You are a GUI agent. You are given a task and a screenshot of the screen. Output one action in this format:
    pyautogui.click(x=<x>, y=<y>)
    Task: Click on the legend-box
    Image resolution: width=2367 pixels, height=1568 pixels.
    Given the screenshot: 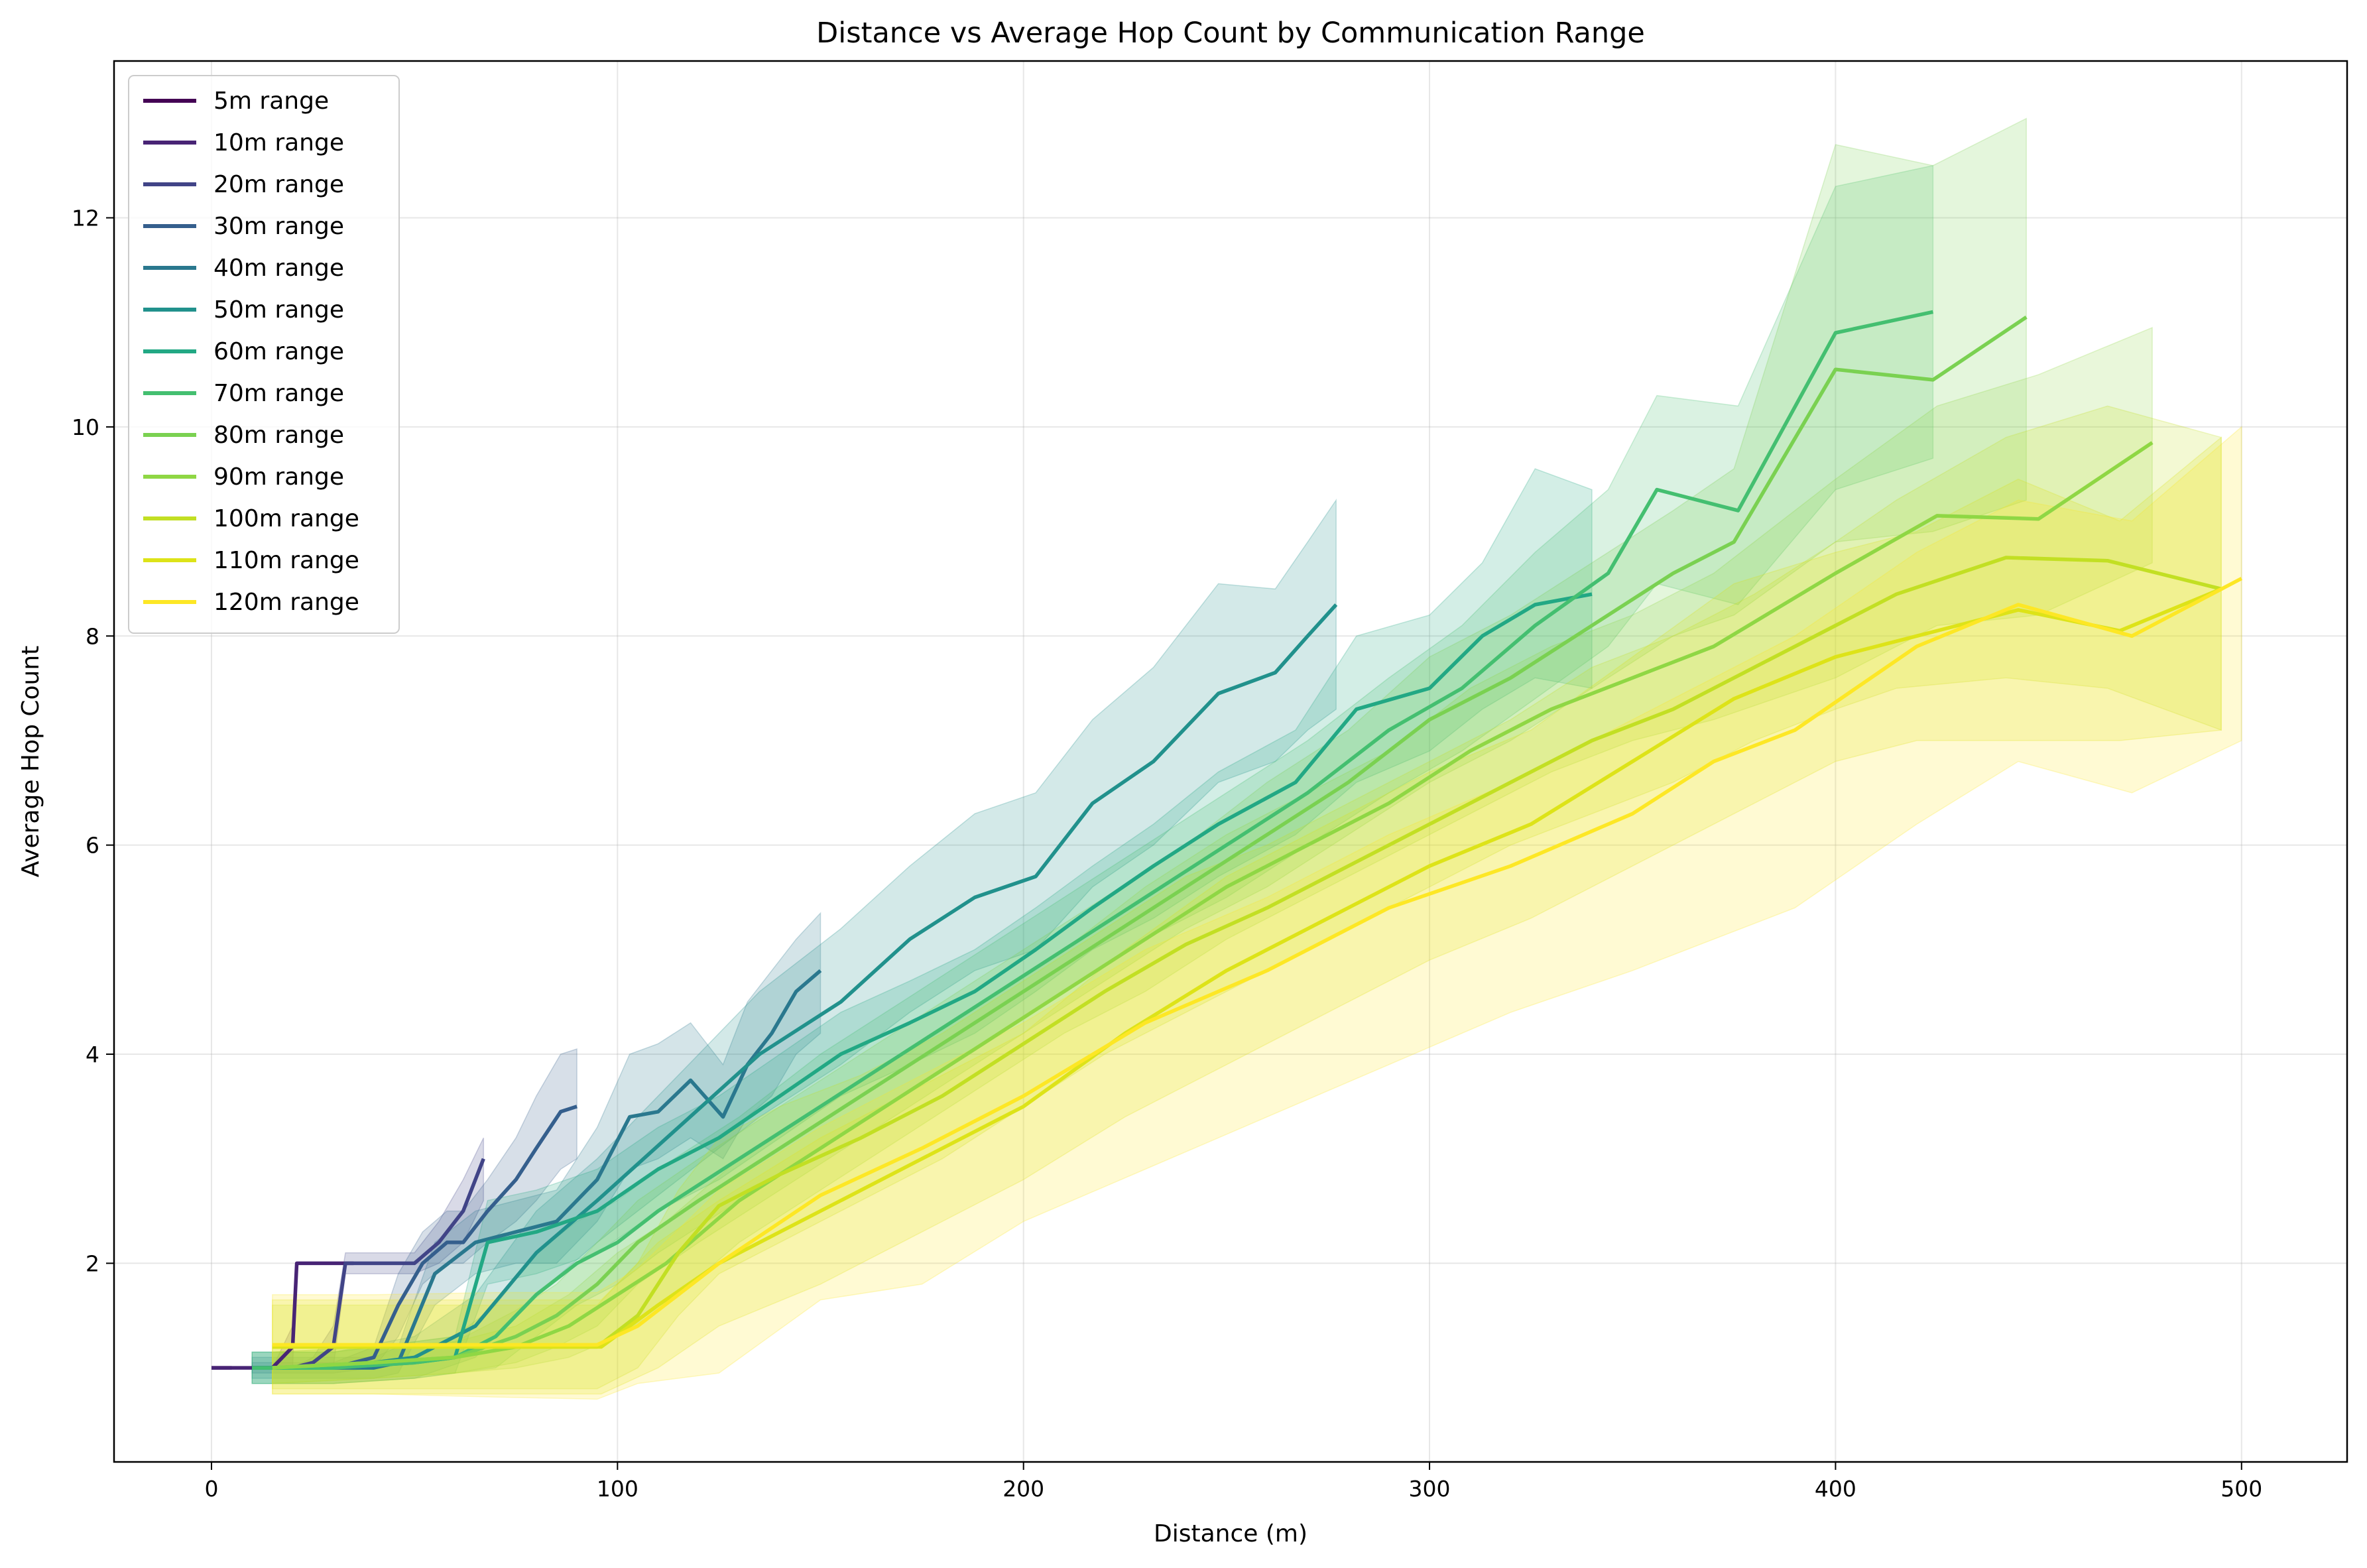 What is the action you would take?
    pyautogui.click(x=264, y=354)
    